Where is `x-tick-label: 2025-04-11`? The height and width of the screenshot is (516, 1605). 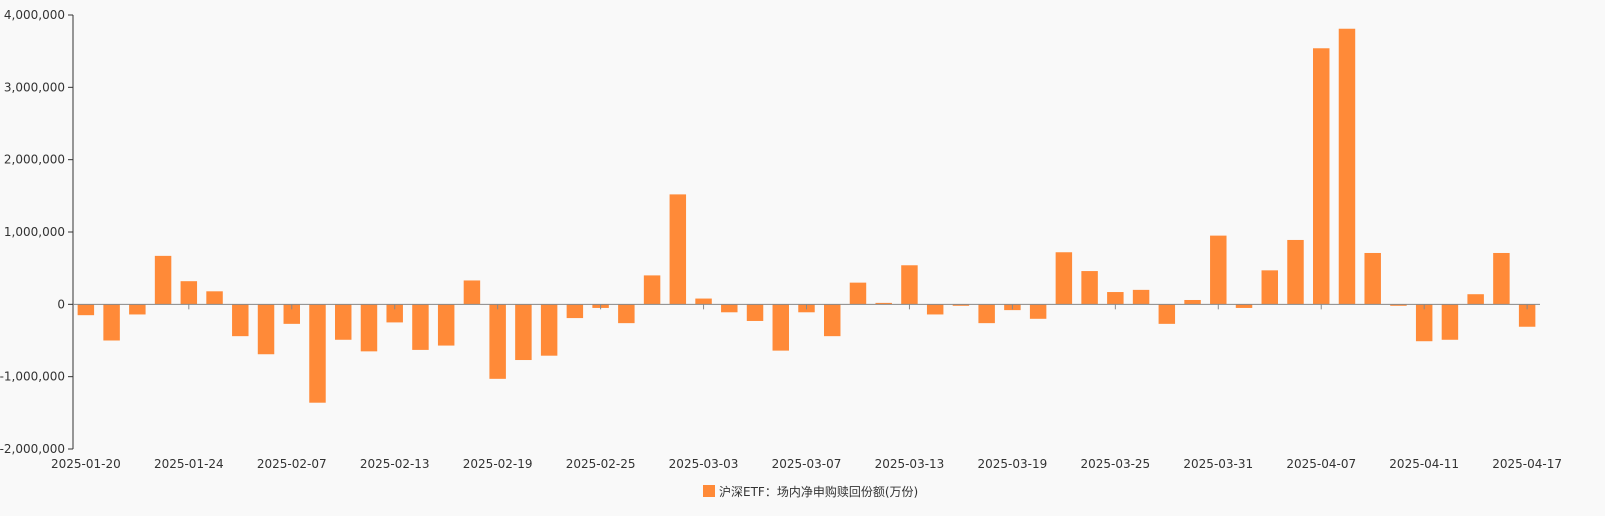
x-tick-label: 2025-04-11 is located at coordinates (1424, 464).